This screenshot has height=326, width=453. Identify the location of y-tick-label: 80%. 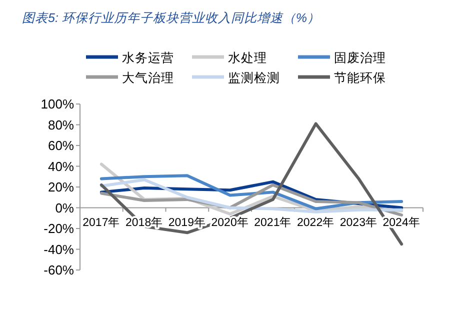
(61, 124).